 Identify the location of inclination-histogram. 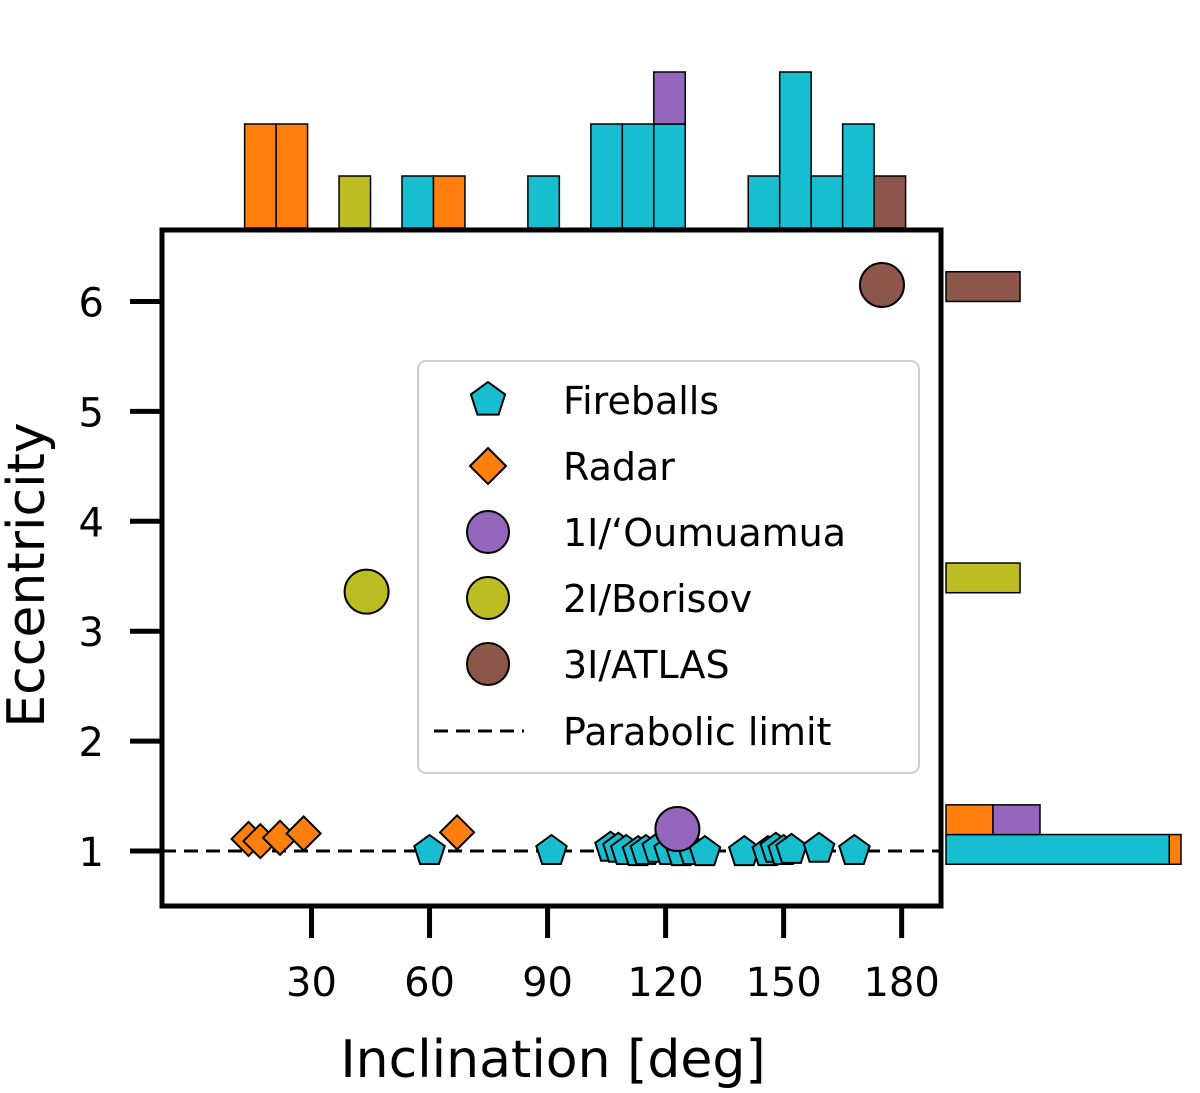
(575, 150).